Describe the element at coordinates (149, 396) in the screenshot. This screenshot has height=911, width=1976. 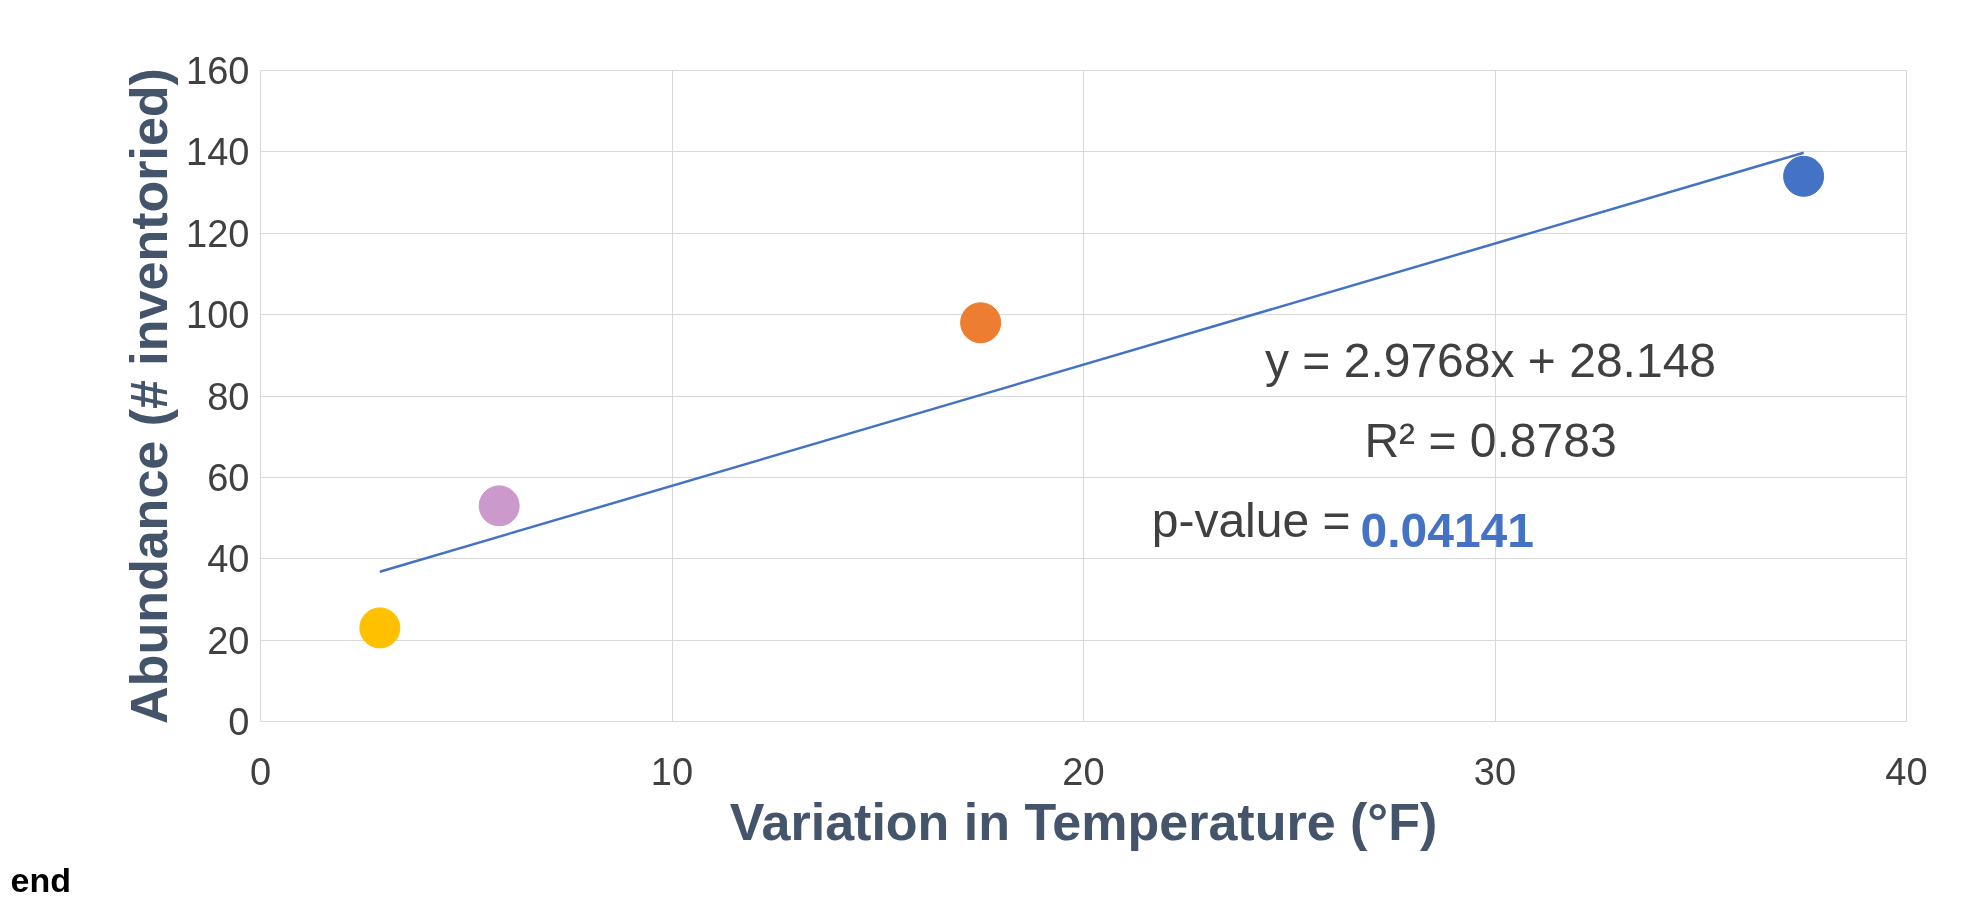
I see `y-axis-title: Abundance (# inventoried)` at that location.